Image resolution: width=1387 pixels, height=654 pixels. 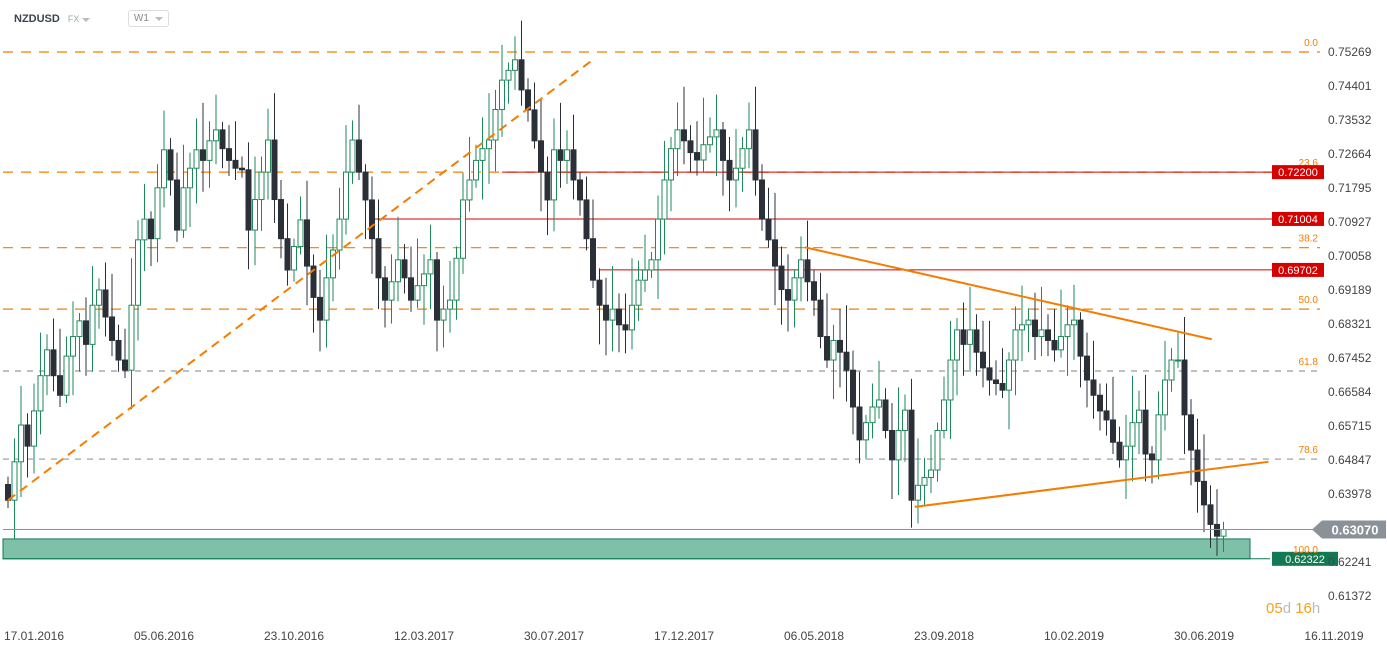 What do you see at coordinates (141, 18) in the screenshot?
I see `timeframe-label: W1` at bounding box center [141, 18].